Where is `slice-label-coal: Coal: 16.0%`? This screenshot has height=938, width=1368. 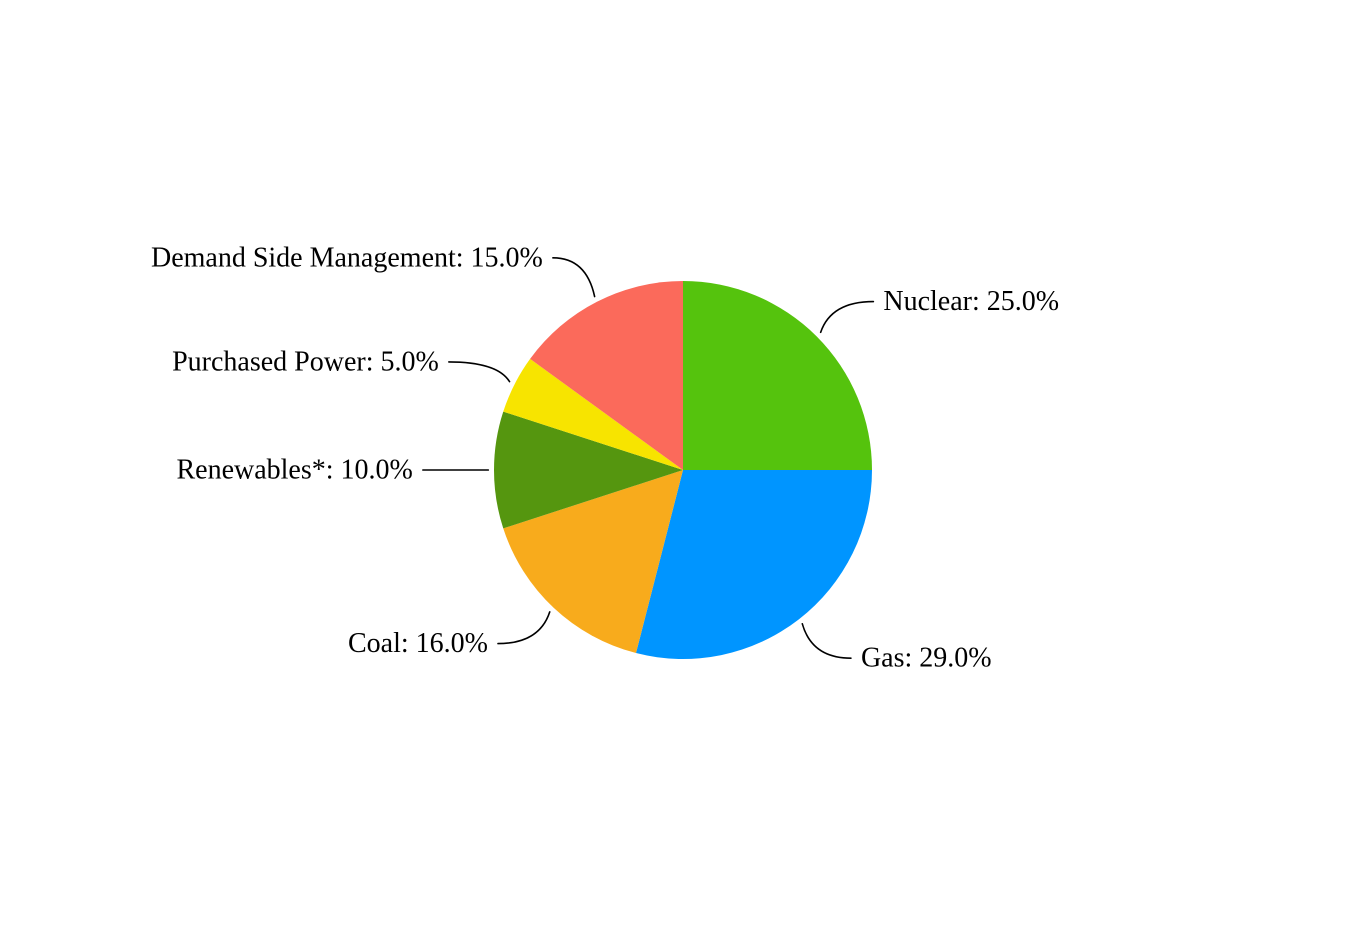
slice-label-coal: Coal: 16.0% is located at coordinates (418, 643).